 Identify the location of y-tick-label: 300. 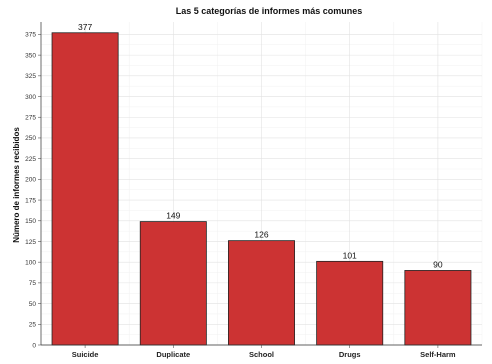
(30, 97).